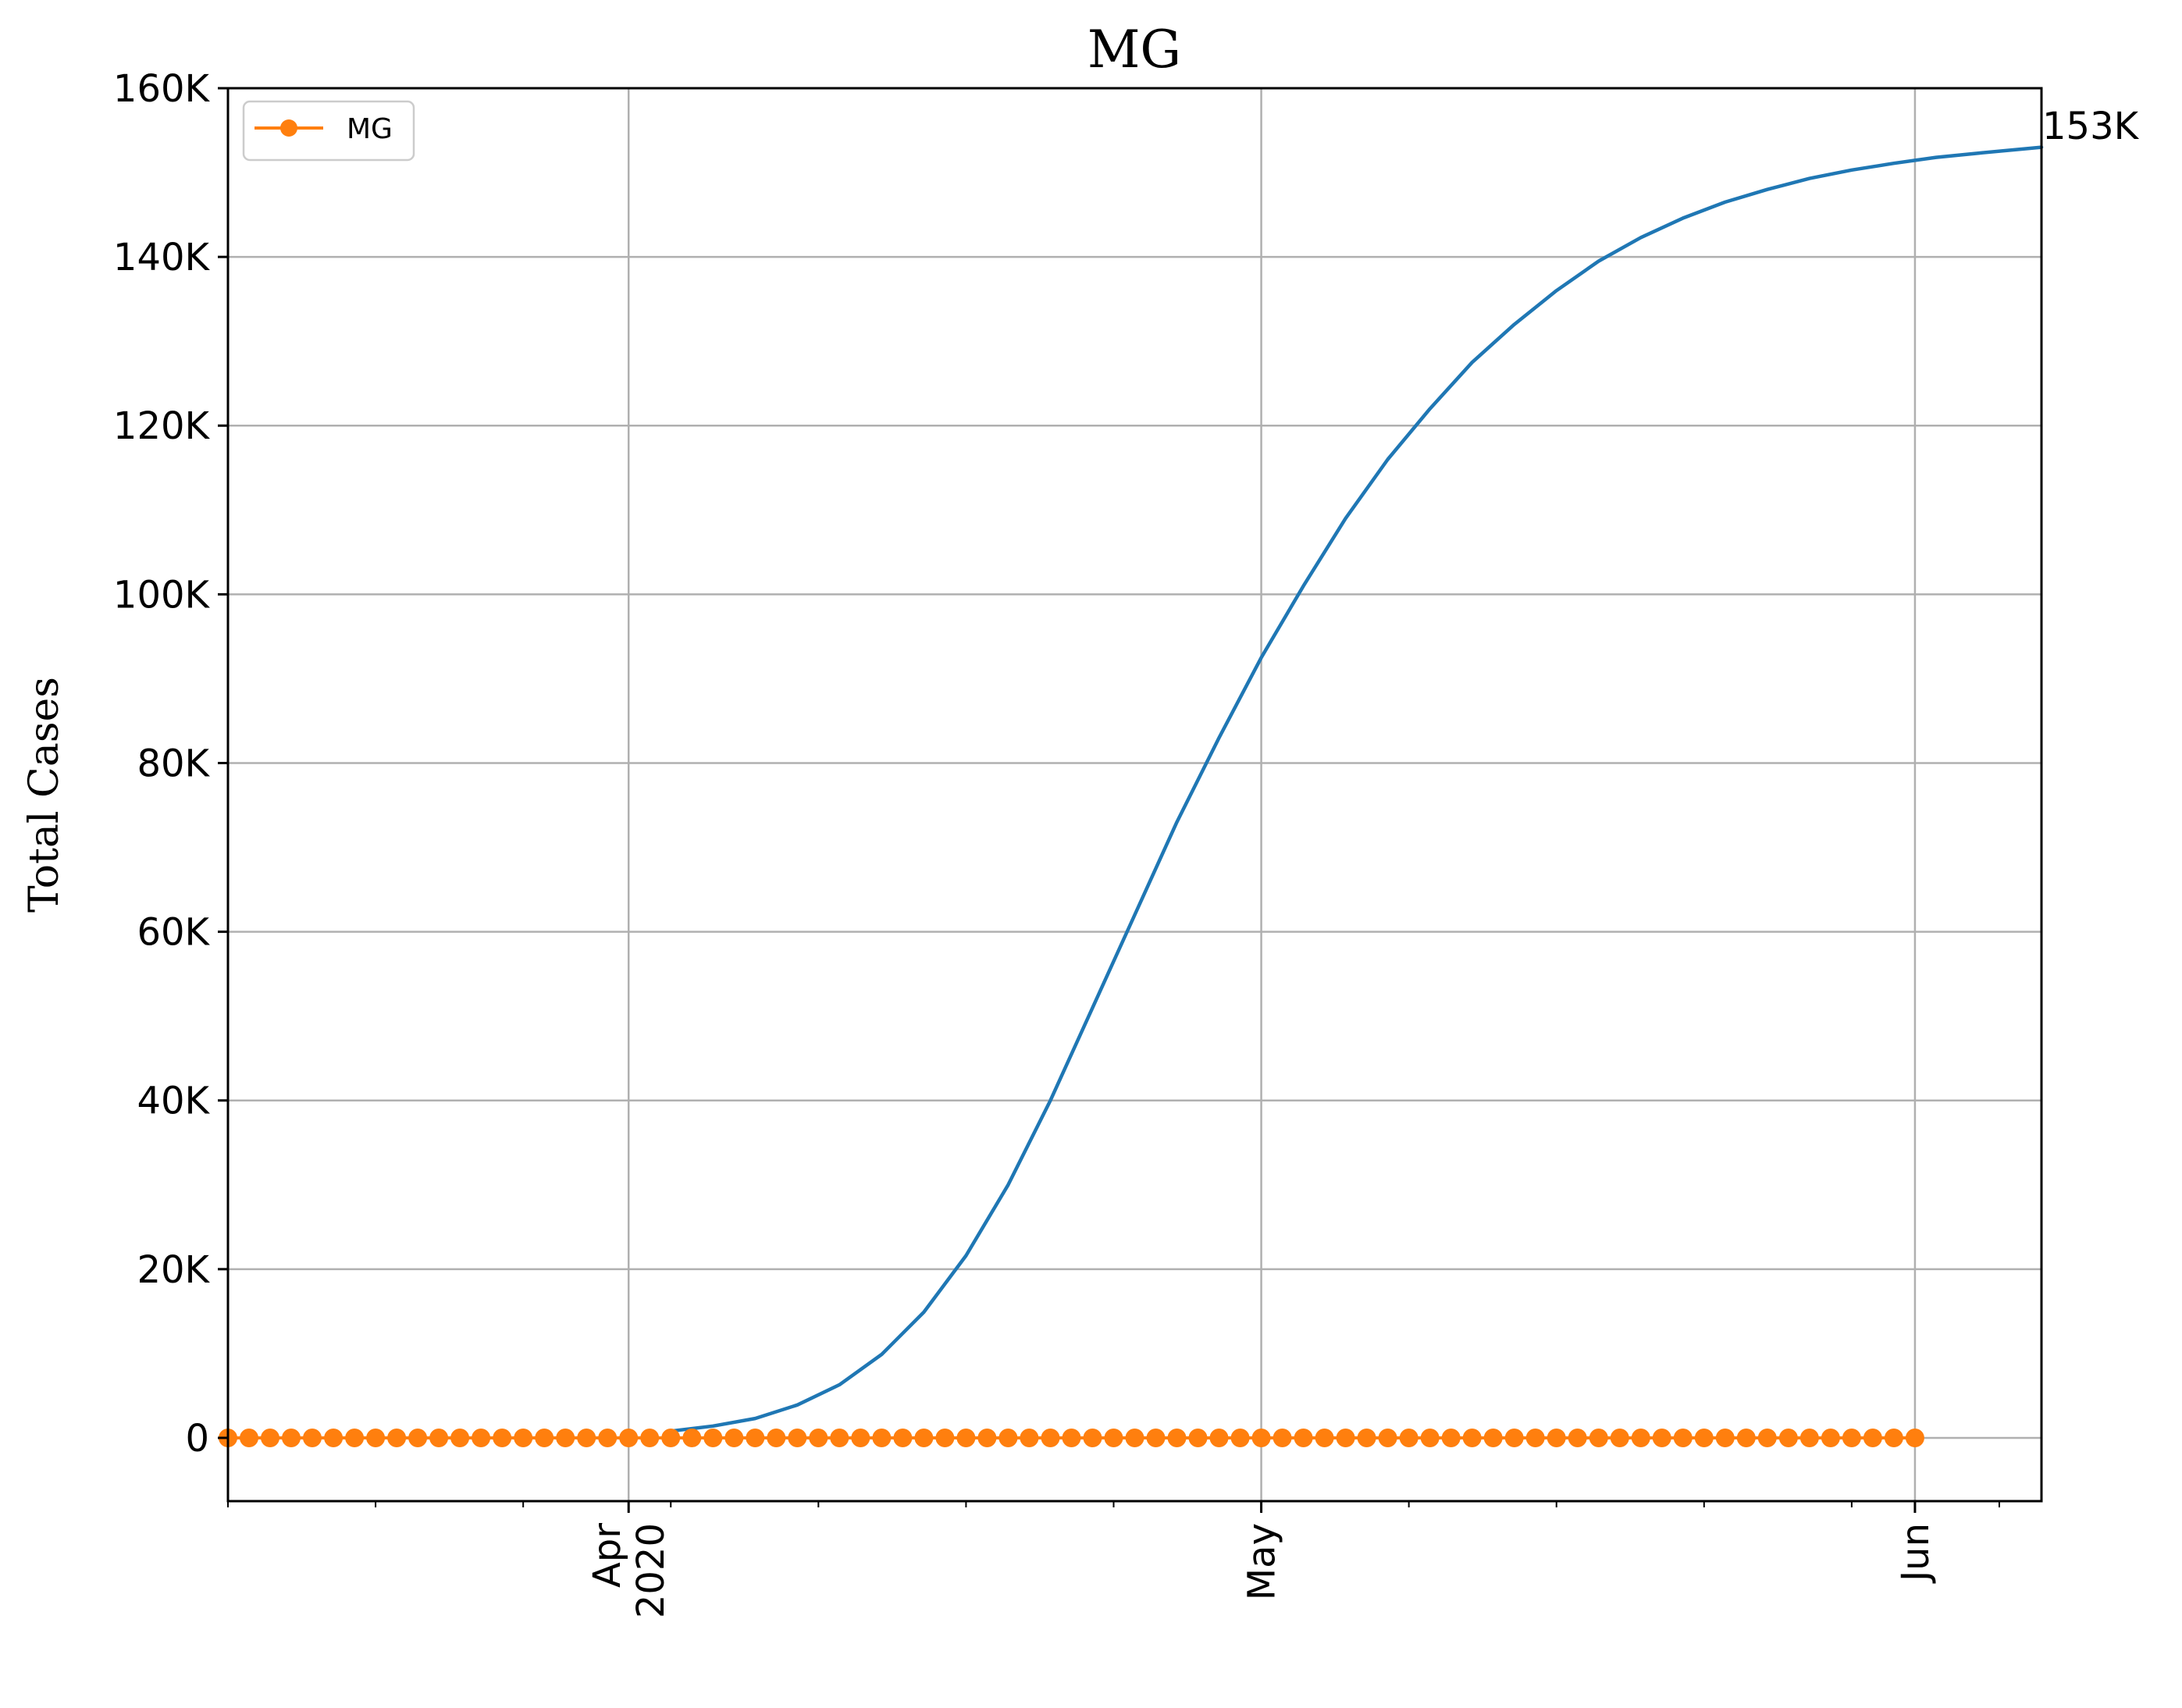 Image resolution: width=2182 pixels, height=1708 pixels. What do you see at coordinates (370, 129) in the screenshot?
I see `legend-entry-mg: MG` at bounding box center [370, 129].